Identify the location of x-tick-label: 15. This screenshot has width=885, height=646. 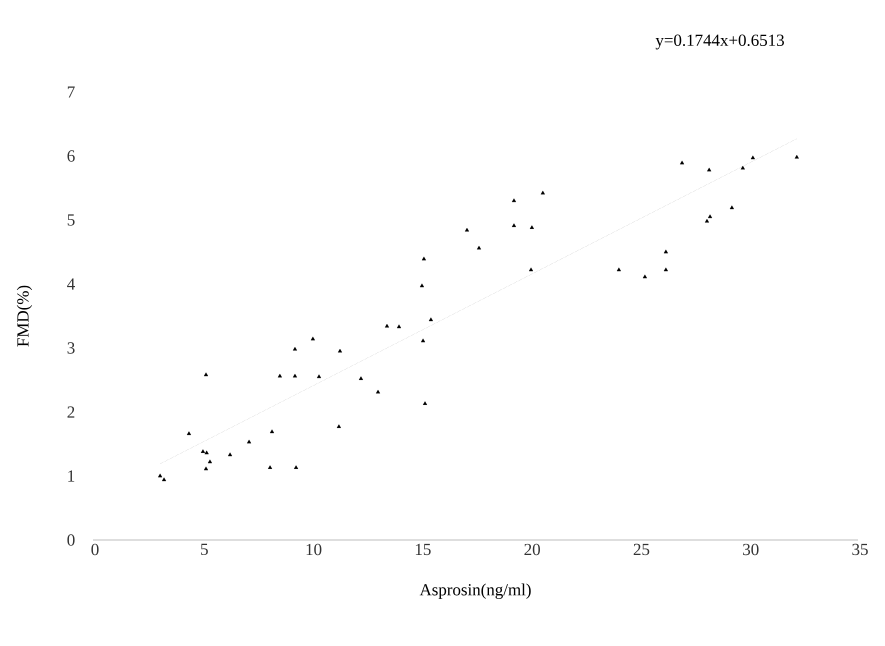
(423, 550).